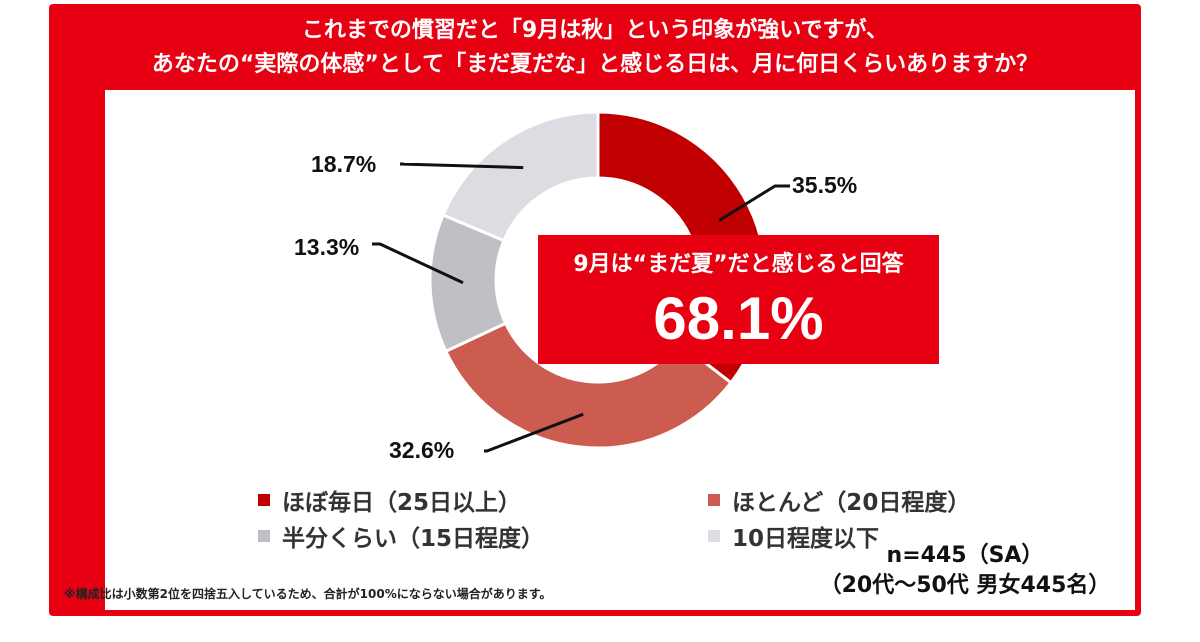 The height and width of the screenshot is (642, 1200). I want to click on slice-mostly, so click(588, 385).